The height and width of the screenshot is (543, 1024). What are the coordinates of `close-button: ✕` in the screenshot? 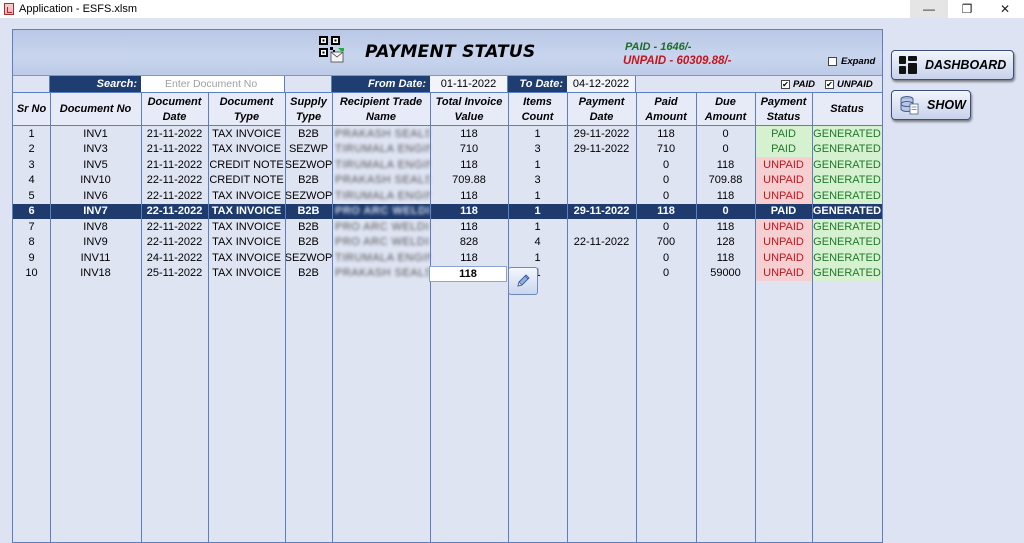 It's located at (1005, 9).